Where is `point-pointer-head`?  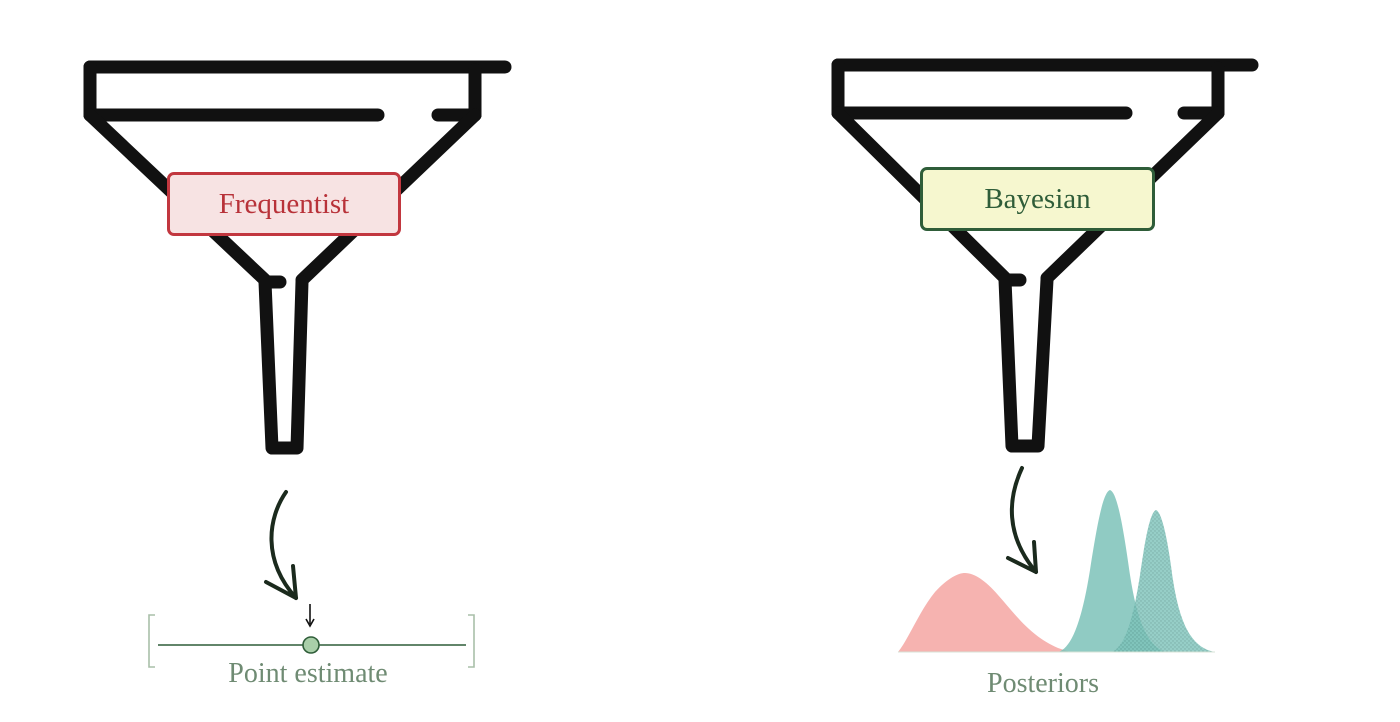
point-pointer-head is located at coordinates (310, 623).